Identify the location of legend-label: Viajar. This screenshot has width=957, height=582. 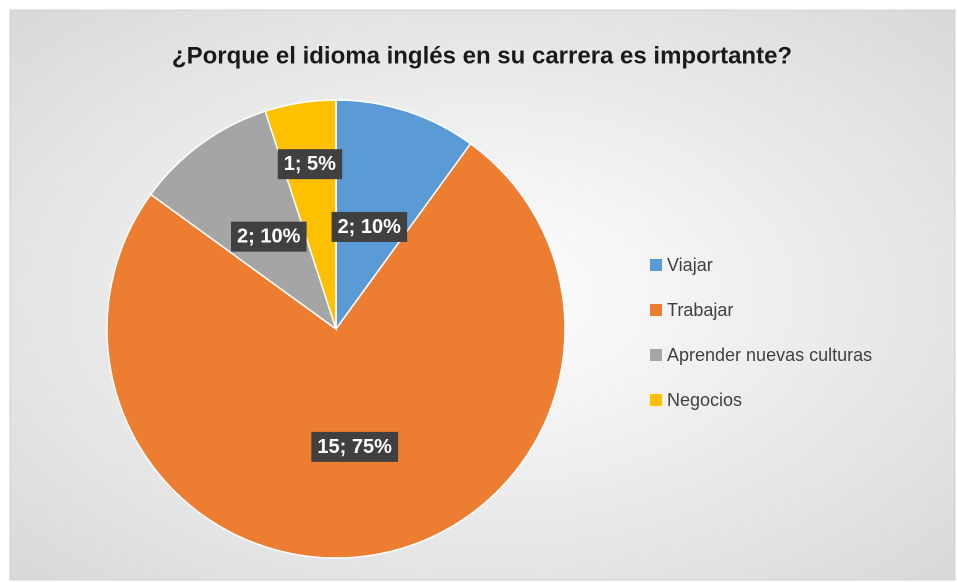
(690, 265).